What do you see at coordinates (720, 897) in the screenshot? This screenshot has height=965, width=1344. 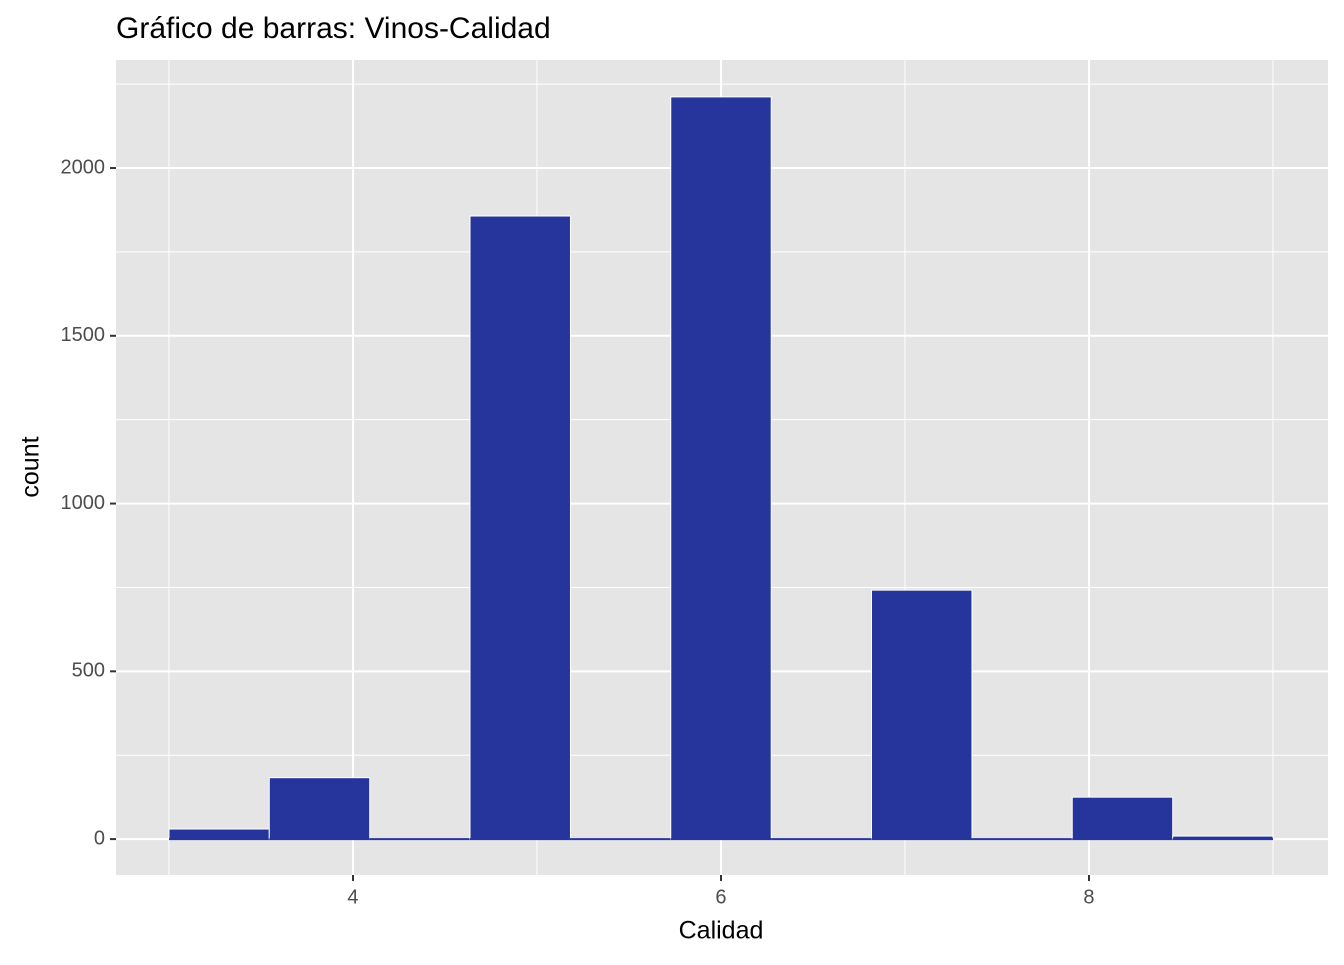 I see `x-tick-label: 6` at bounding box center [720, 897].